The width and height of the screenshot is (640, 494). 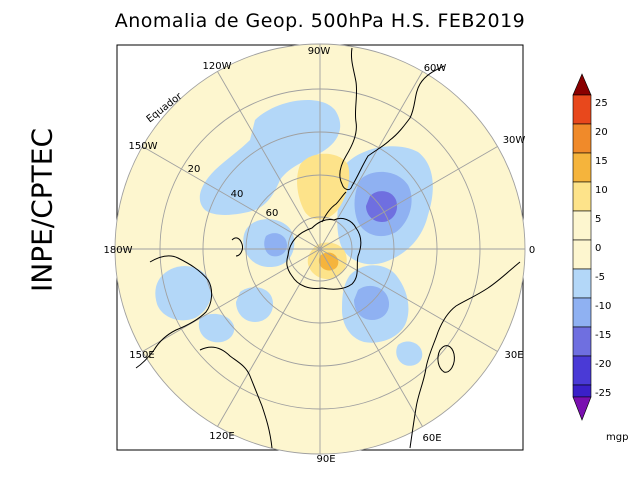 I want to click on map-title: Anomalia de Geop. 500hPa H.S. FEB2019, so click(x=320, y=21).